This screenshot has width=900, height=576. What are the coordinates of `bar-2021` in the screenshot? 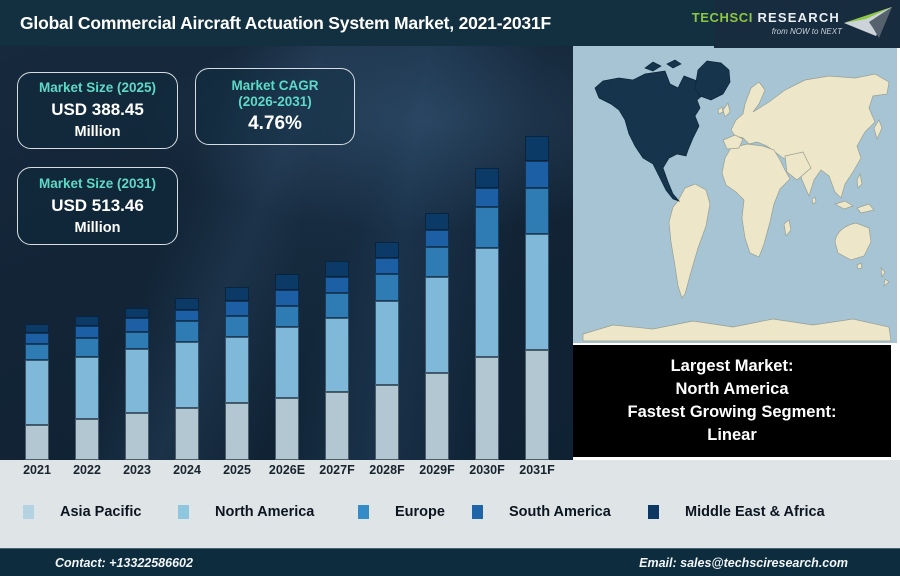 It's located at (37, 392).